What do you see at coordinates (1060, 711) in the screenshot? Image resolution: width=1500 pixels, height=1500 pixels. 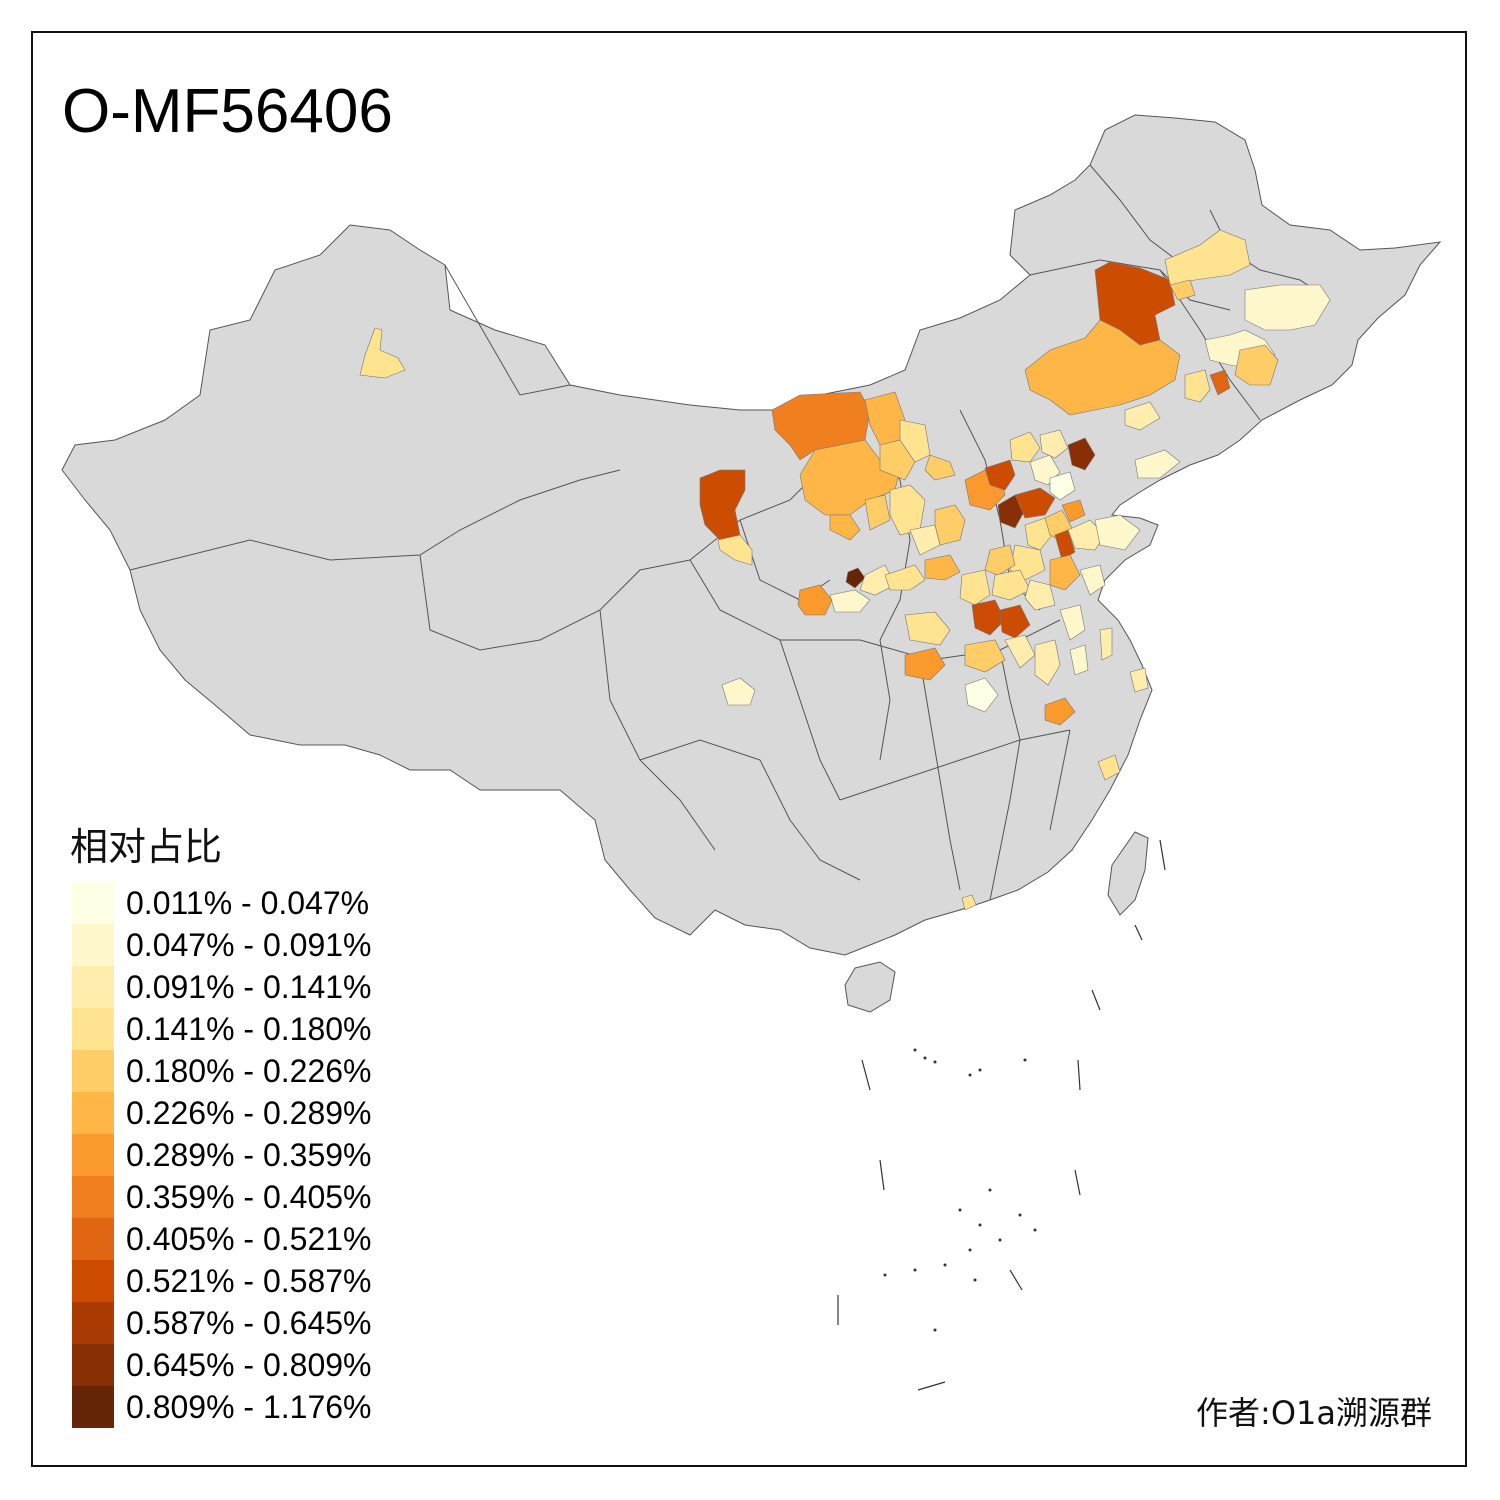 I see `region-ah-c` at bounding box center [1060, 711].